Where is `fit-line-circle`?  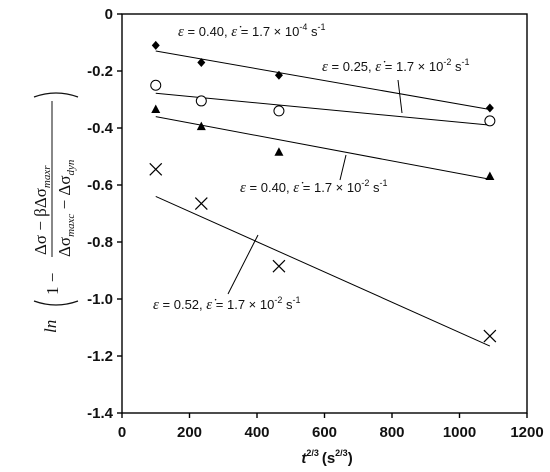 fit-line-circle is located at coordinates (322, 109).